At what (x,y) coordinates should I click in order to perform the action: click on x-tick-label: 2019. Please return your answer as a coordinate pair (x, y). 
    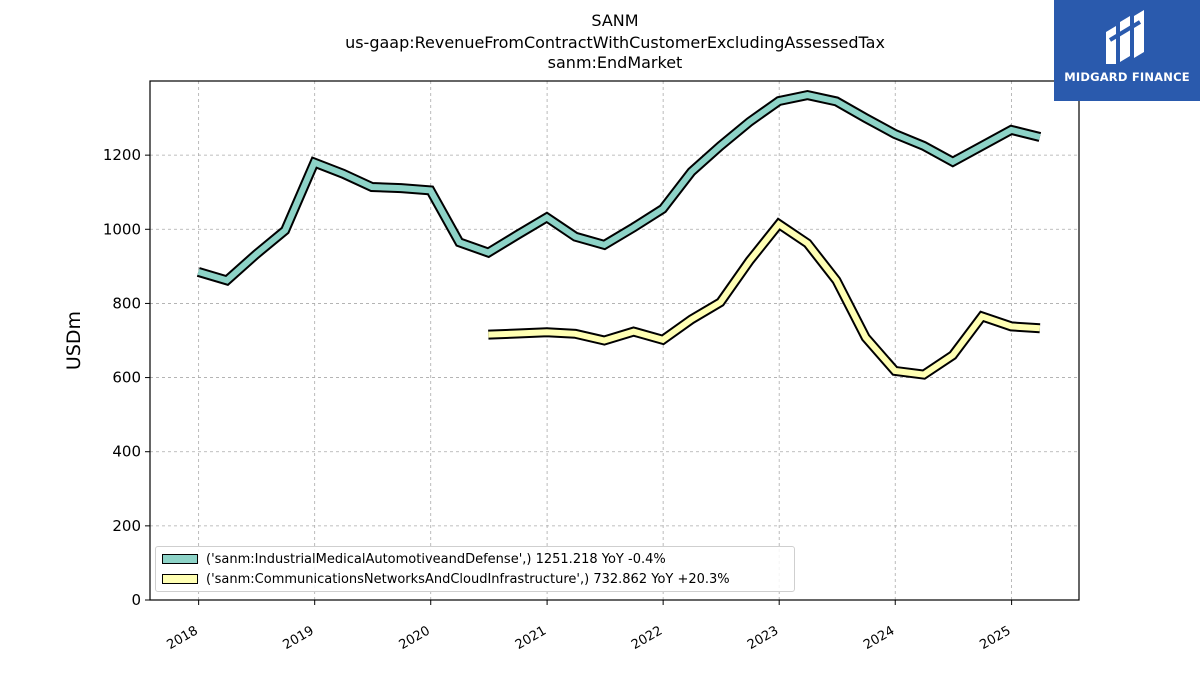
    Looking at the image, I should click on (299, 638).